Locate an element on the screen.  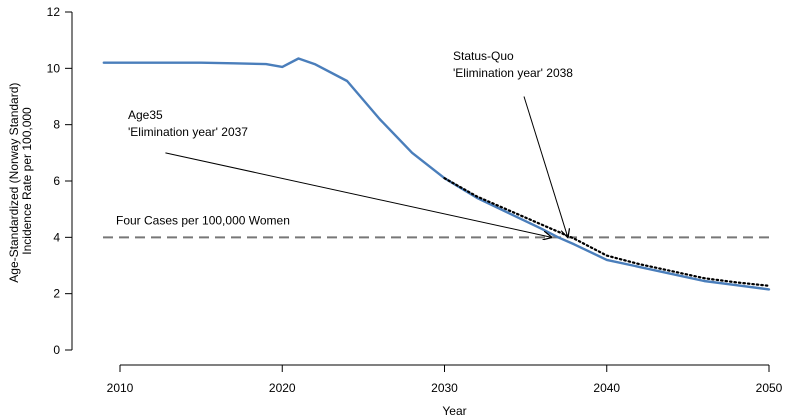
y-axis-title-line-2: Incidence Rate per 100,000 is located at coordinates (27, 181).